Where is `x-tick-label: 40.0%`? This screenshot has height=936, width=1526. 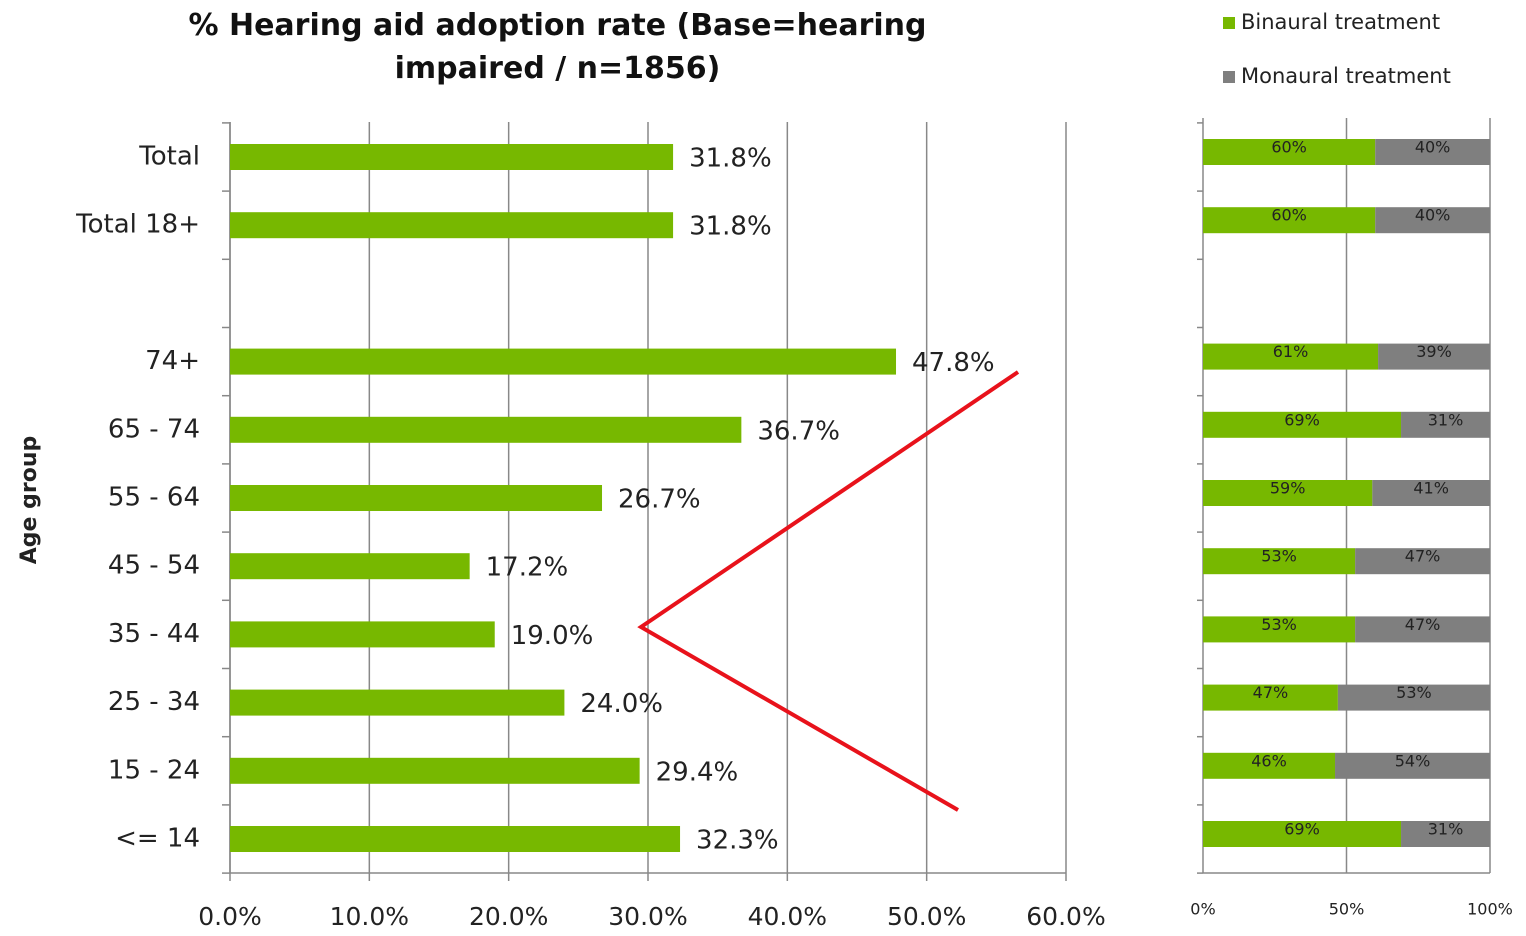
x-tick-label: 40.0% is located at coordinates (787, 916).